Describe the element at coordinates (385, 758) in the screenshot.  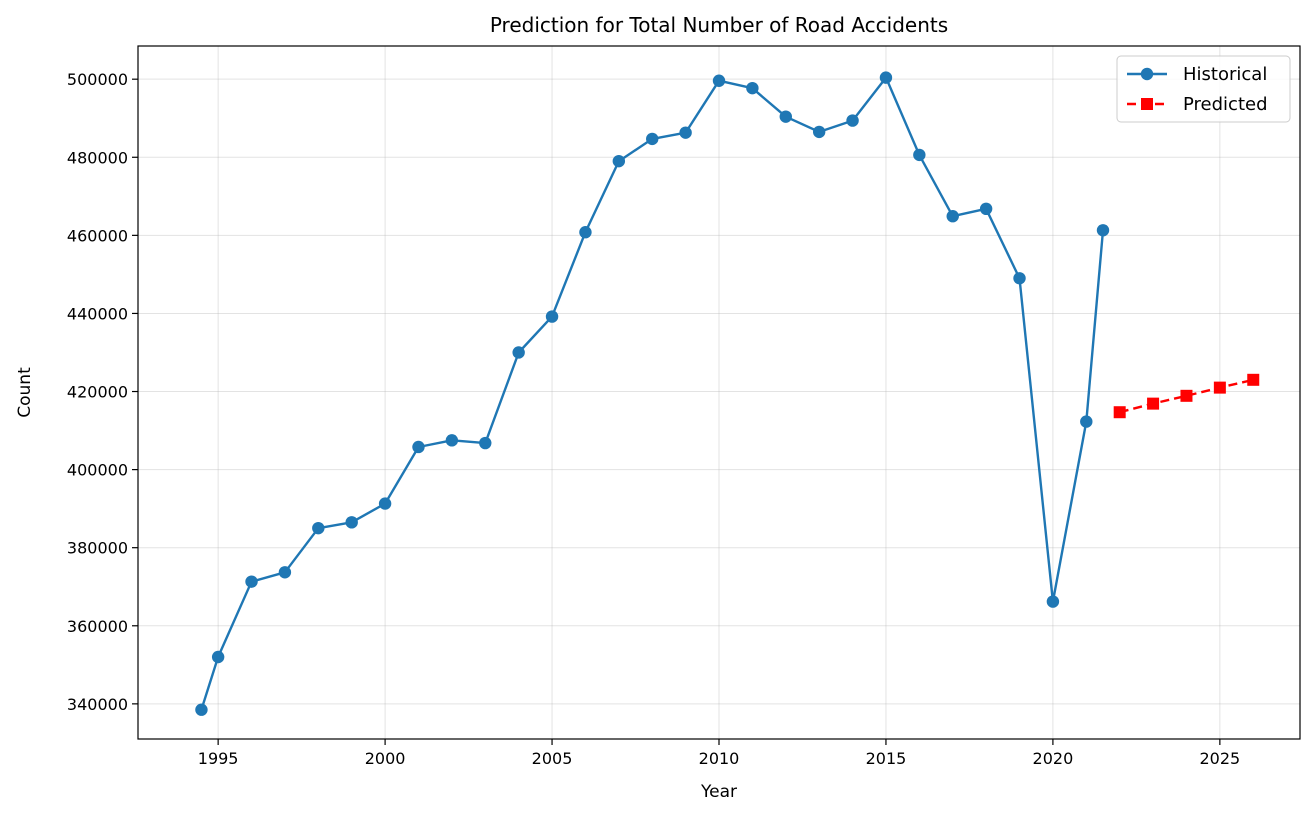
I see `x-tick-label: 2000` at that location.